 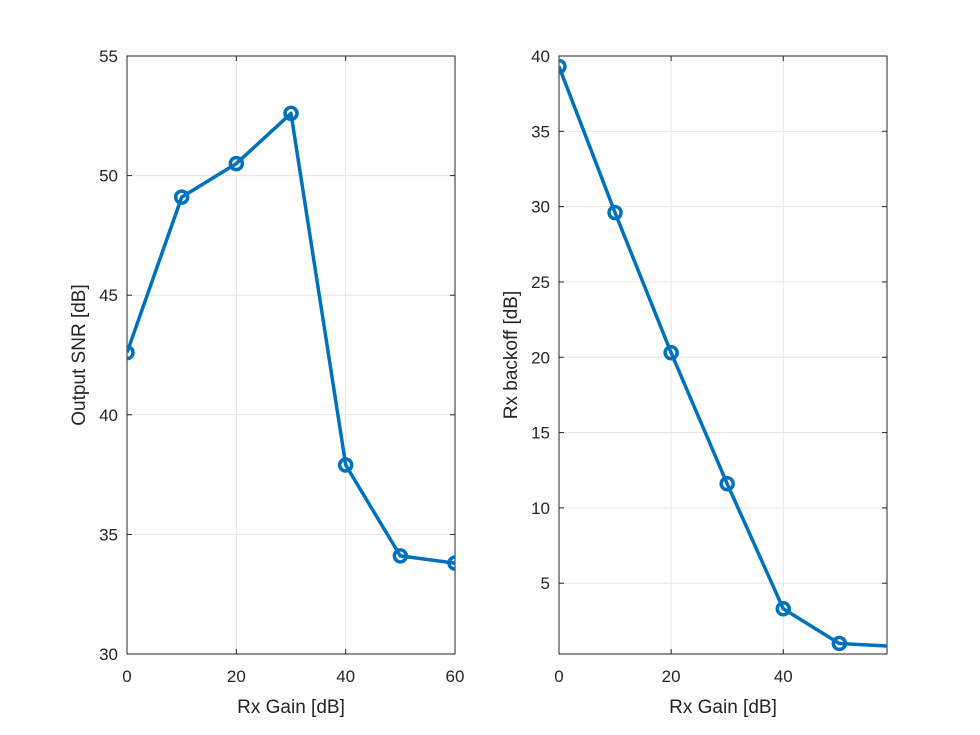 I want to click on x-tick-label: 60, so click(x=455, y=676).